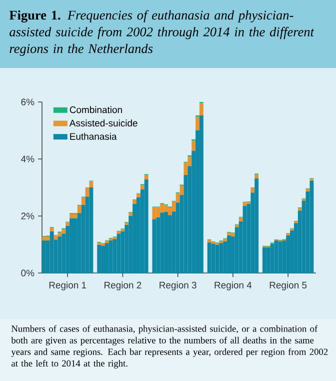 This screenshot has height=381, width=336. Describe the element at coordinates (169, 346) in the screenshot. I see `text: Numbers of cases of euthanasia, physician-assisted suicide, or a combination of both are given as percentages relative to the numbers of all deaths in the same years and same regions. Each bar represents a year, ordered per region from 2002 at the left to 2014 at the right.` at that location.